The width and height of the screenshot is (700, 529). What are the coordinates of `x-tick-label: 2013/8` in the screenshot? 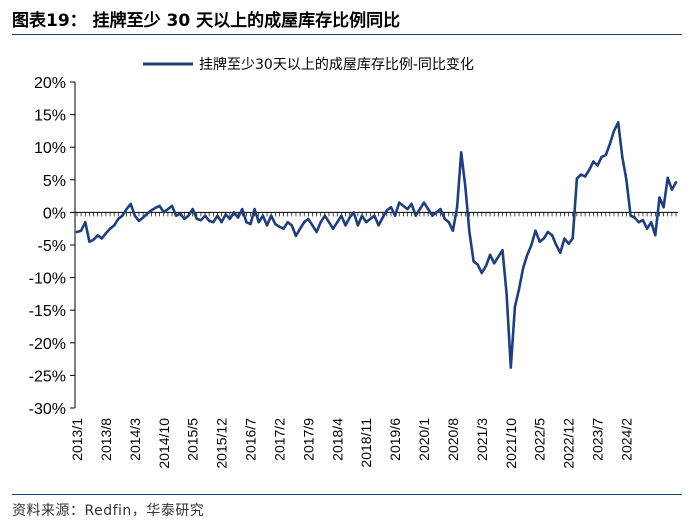 It's located at (106, 439).